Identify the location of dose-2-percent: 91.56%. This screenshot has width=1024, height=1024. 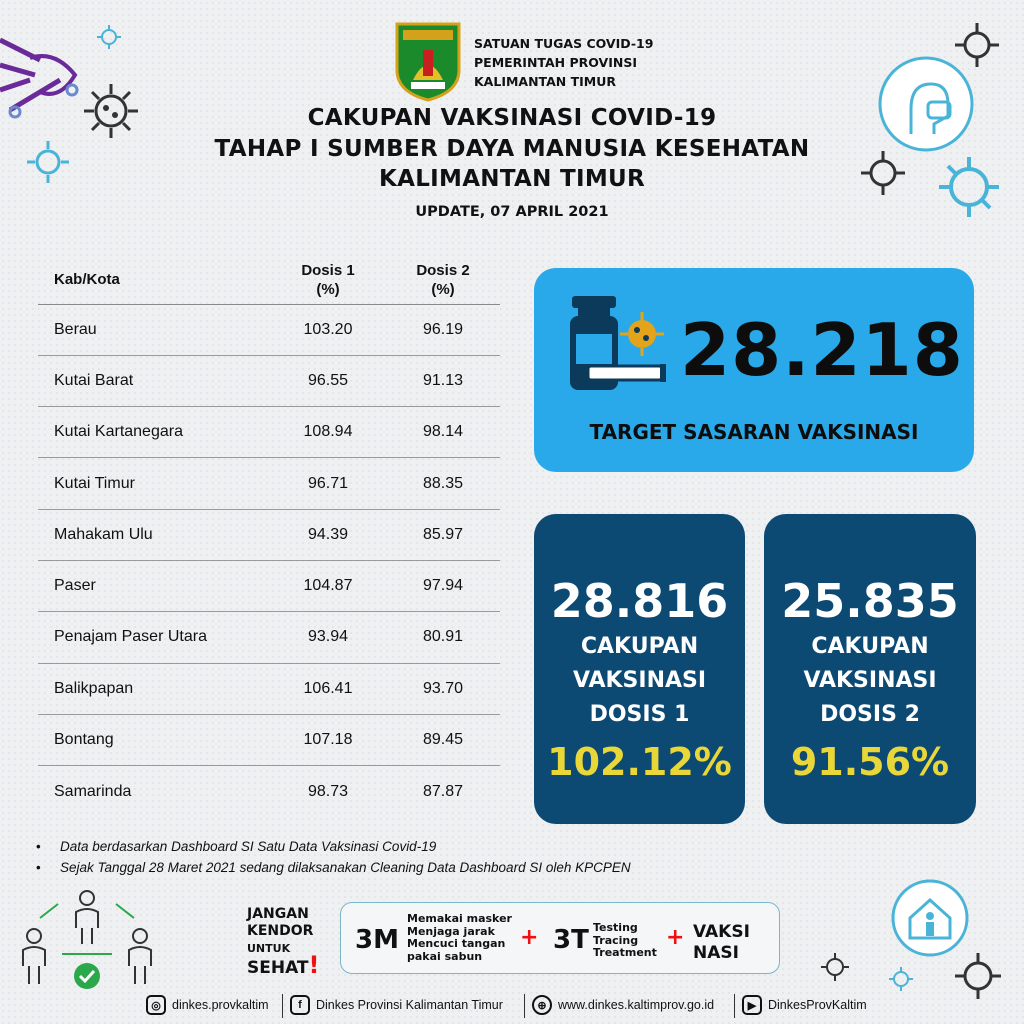
(870, 762).